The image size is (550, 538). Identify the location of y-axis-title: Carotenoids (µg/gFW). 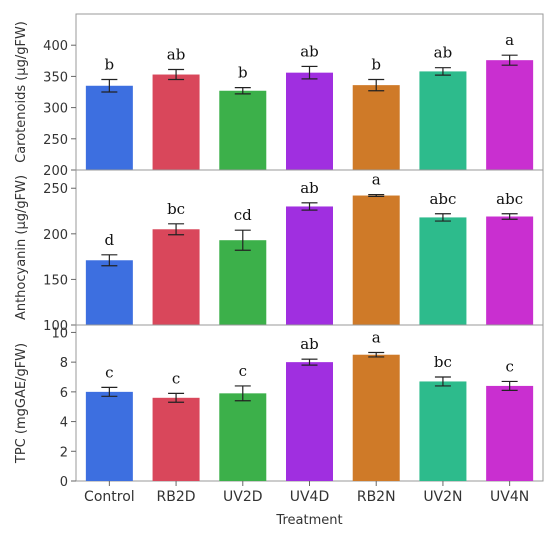
(21, 92).